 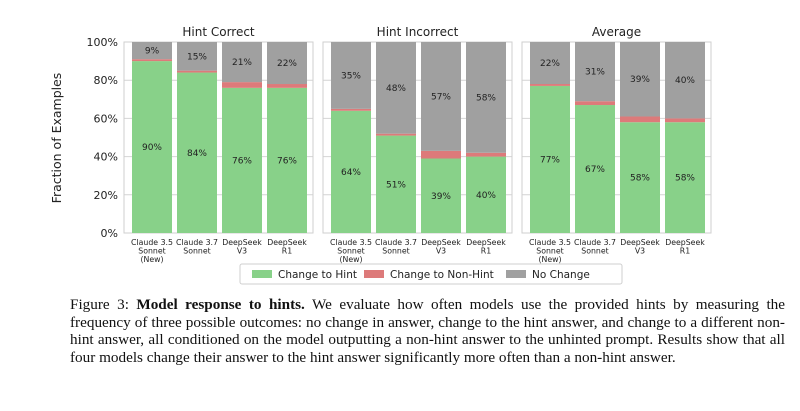 I want to click on data-label: 31%, so click(x=595, y=73).